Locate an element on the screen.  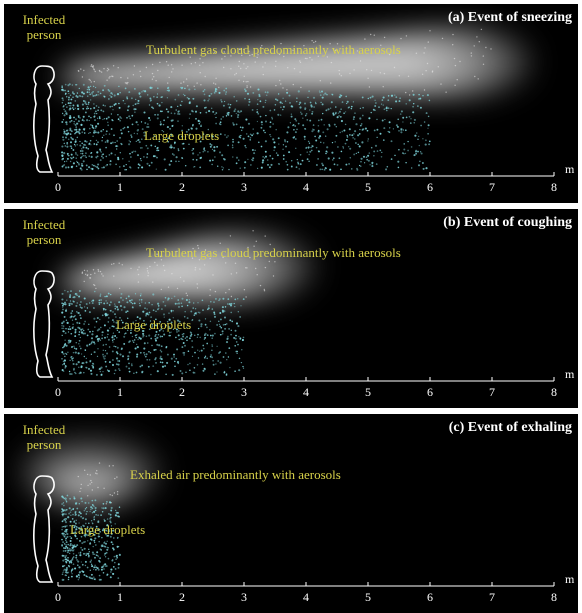
panel-title: (b) Event of coughing is located at coordinates (507, 222).